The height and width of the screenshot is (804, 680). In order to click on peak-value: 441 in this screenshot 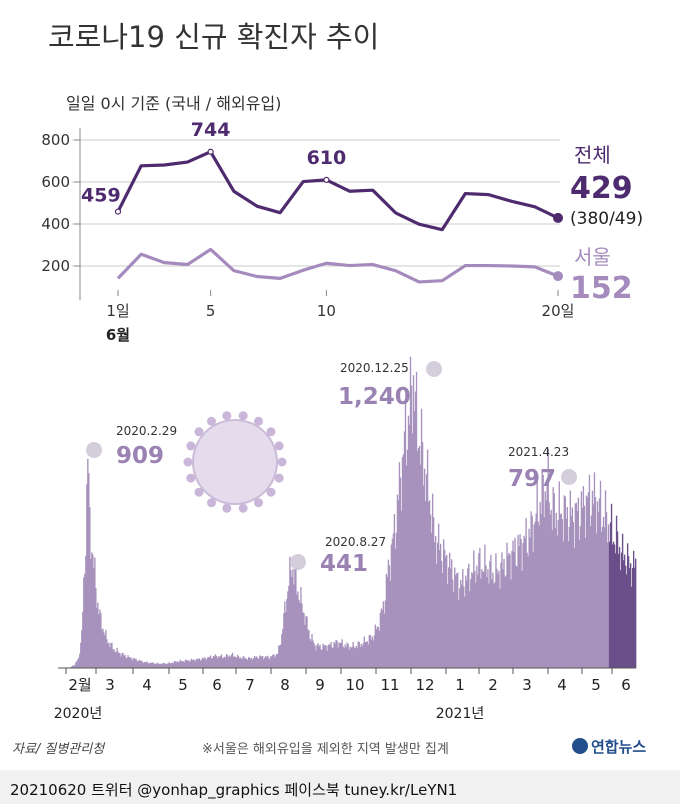, I will do `click(344, 564)`.